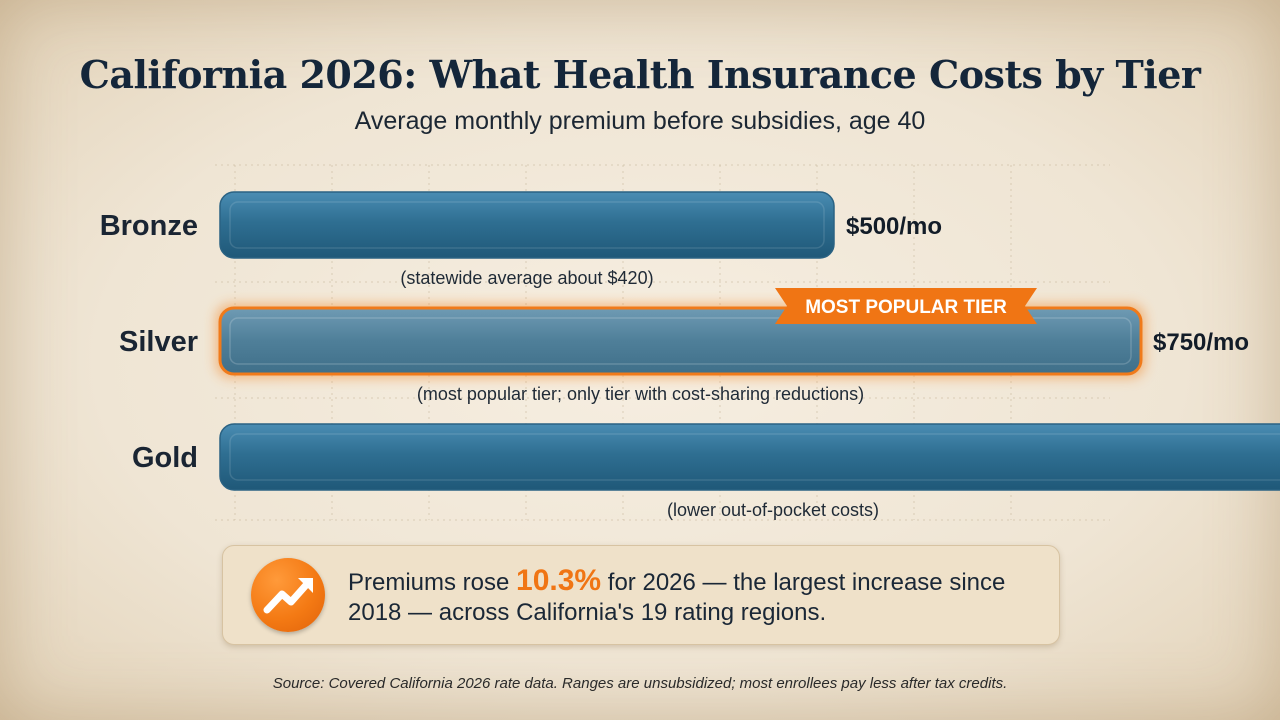 The image size is (1280, 720). I want to click on bar-inner-silver, so click(680, 341).